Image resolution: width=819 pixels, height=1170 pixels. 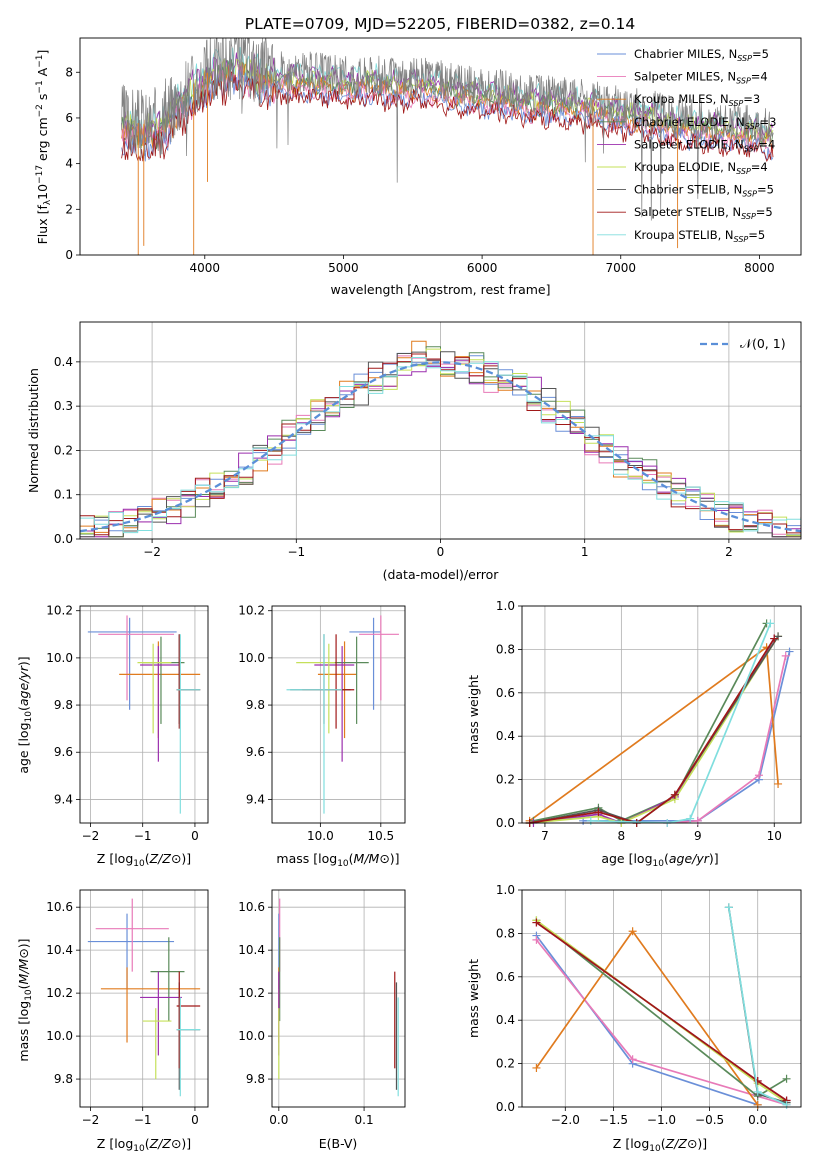 I want to click on panel-6: 0.0 0.1 9.8 10.0 10.2 10.4 10.6, so click(x=322, y=1008).